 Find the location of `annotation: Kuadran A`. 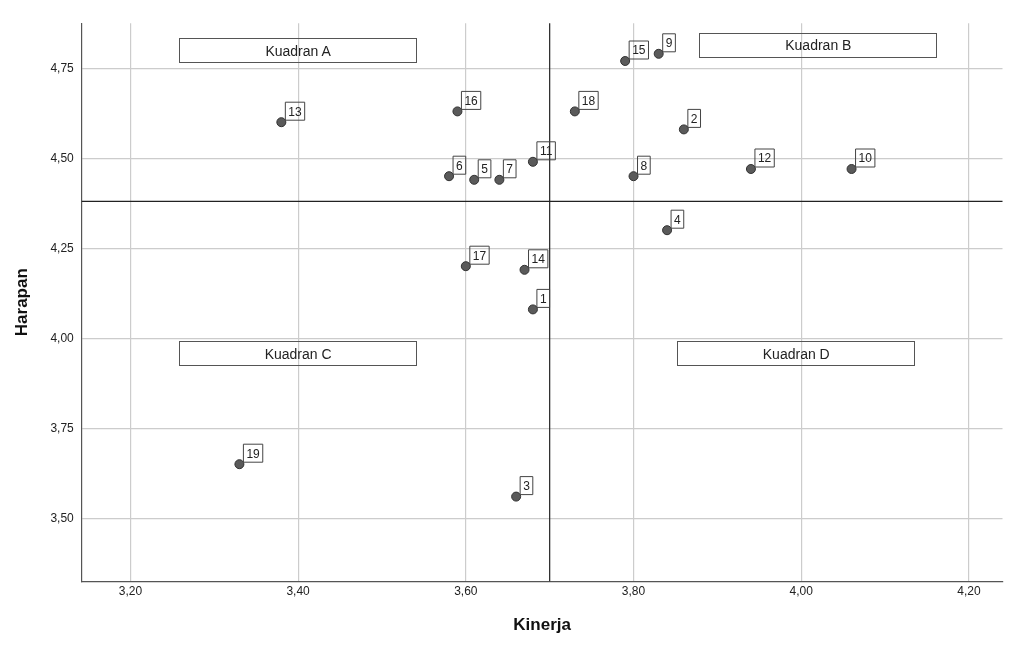

annotation: Kuadran A is located at coordinates (298, 50).